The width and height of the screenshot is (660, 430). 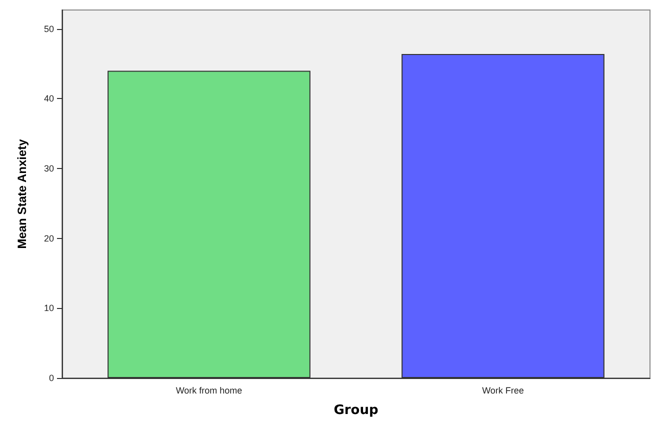 What do you see at coordinates (49, 99) in the screenshot?
I see `y-tick-label: 40` at bounding box center [49, 99].